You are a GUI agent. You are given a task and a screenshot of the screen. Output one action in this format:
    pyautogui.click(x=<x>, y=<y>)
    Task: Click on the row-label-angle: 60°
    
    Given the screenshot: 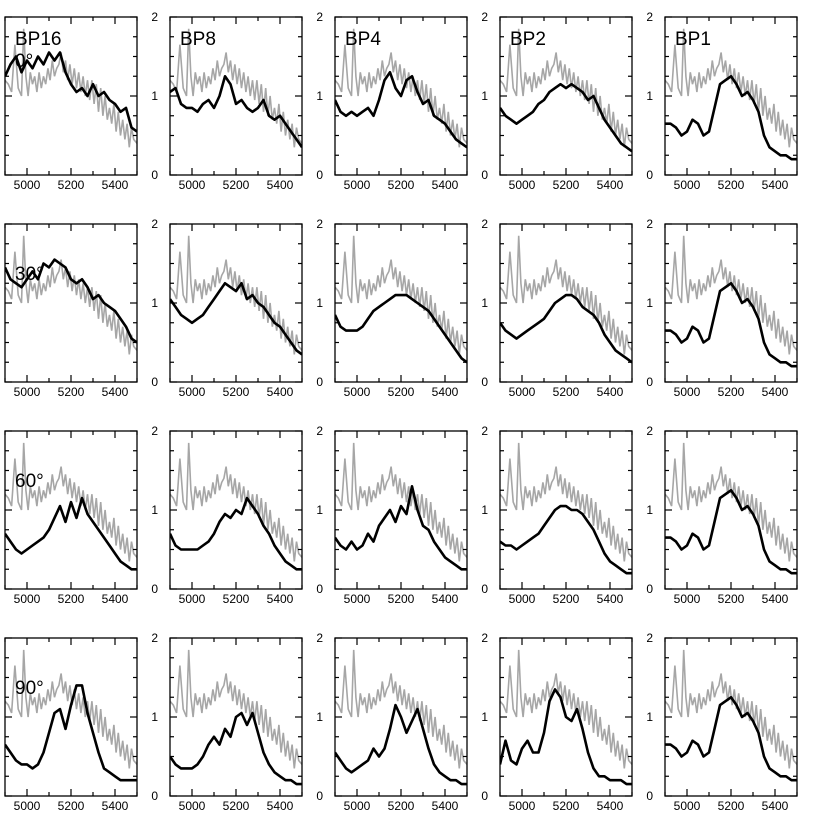 What is the action you would take?
    pyautogui.click(x=29, y=481)
    